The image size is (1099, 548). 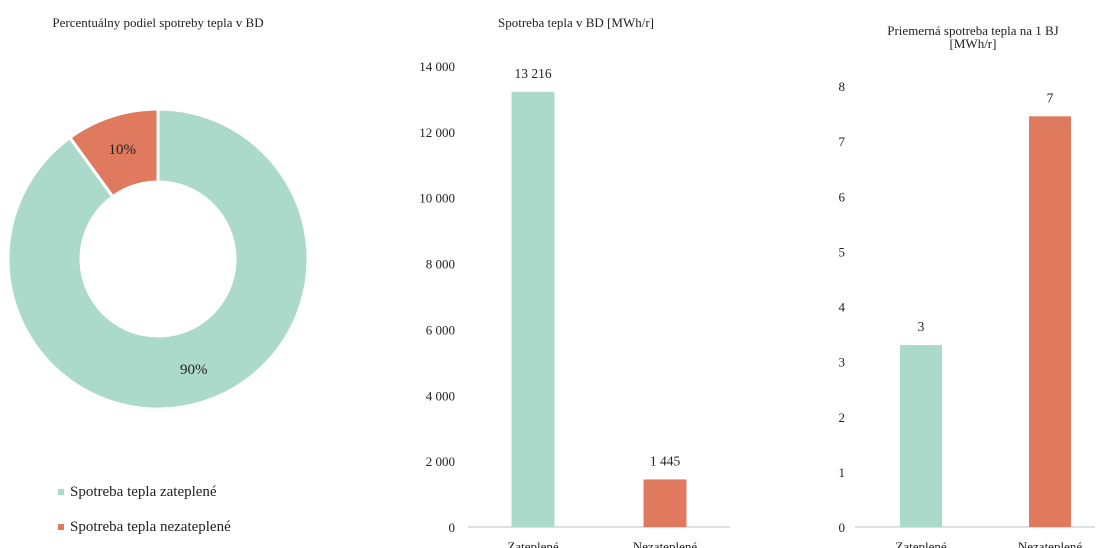 What do you see at coordinates (842, 307) in the screenshot?
I see `y-tick-label: 4` at bounding box center [842, 307].